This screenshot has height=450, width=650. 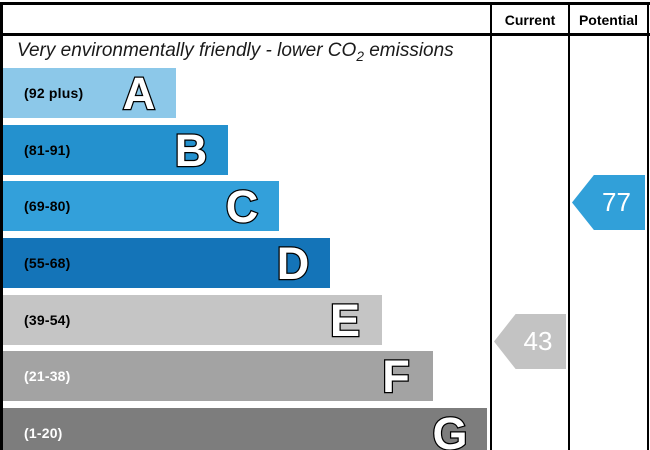 I want to click on band-d-range-label: (55-68), so click(x=47, y=263).